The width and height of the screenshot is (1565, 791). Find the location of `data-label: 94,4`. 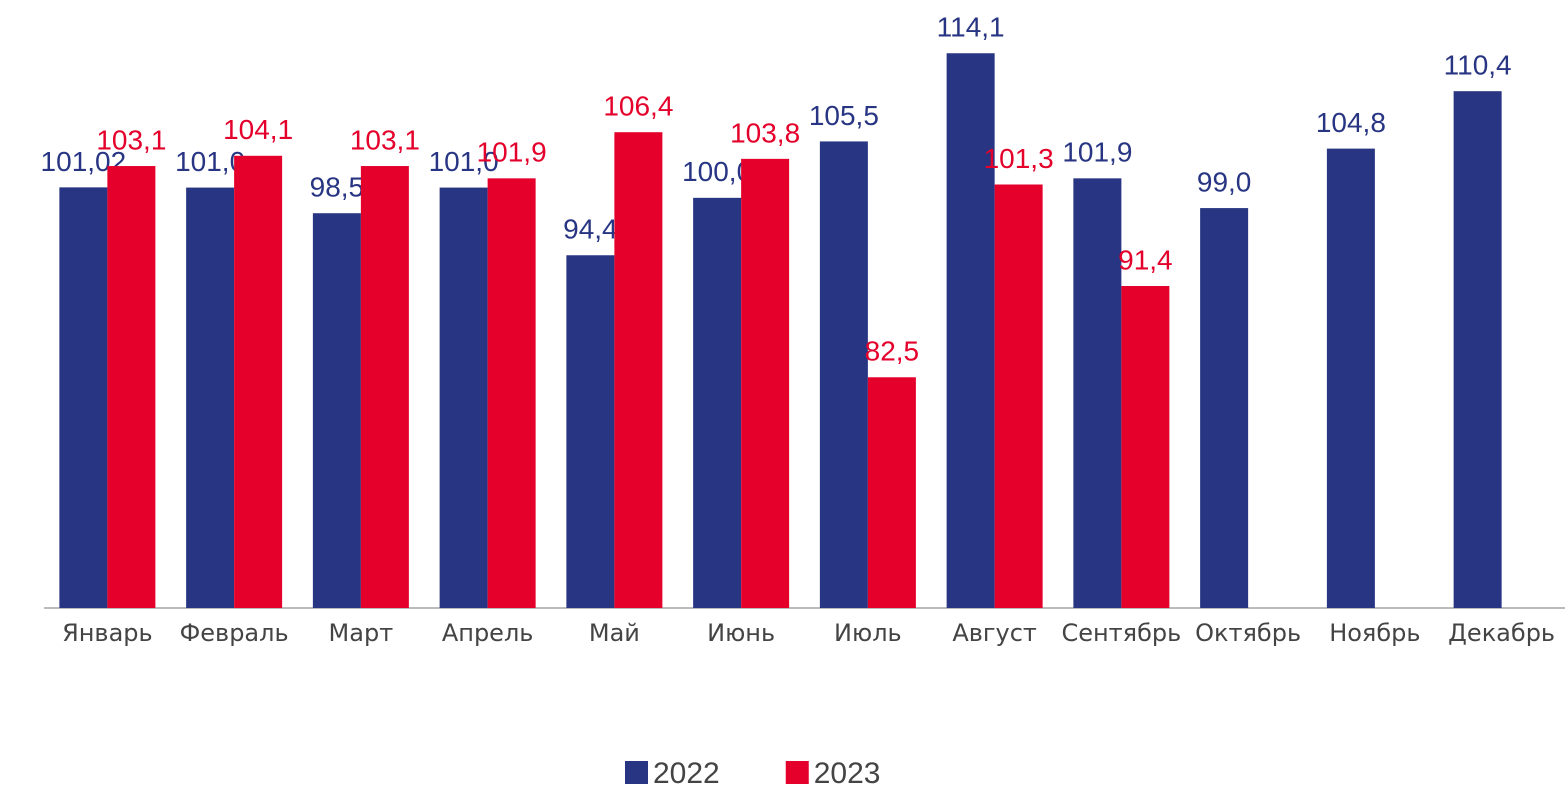

data-label: 94,4 is located at coordinates (590, 229).